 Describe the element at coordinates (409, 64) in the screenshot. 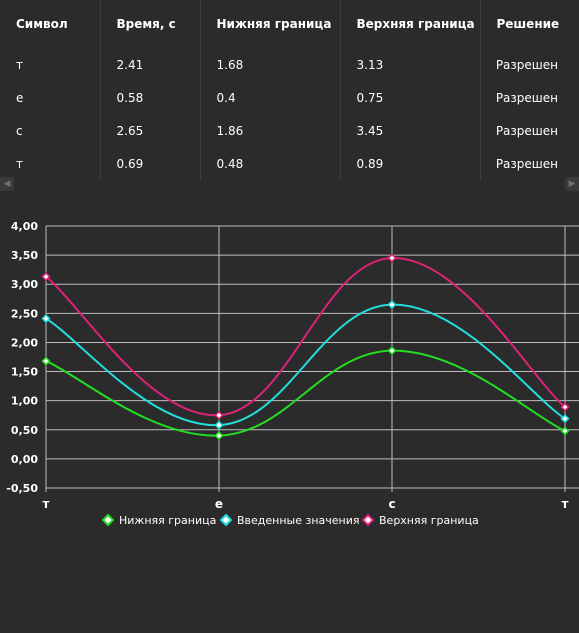

I see `cell-upper: 3.13` at that location.